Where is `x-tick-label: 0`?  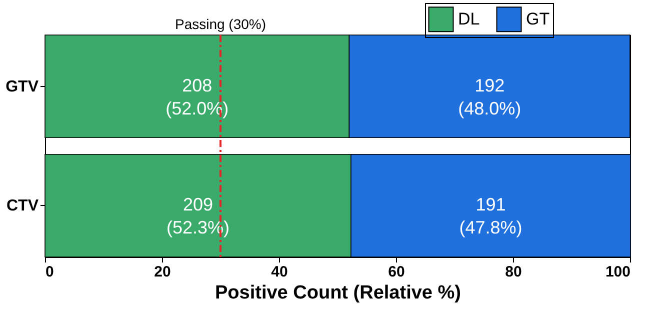 x-tick-label: 0 is located at coordinates (50, 272).